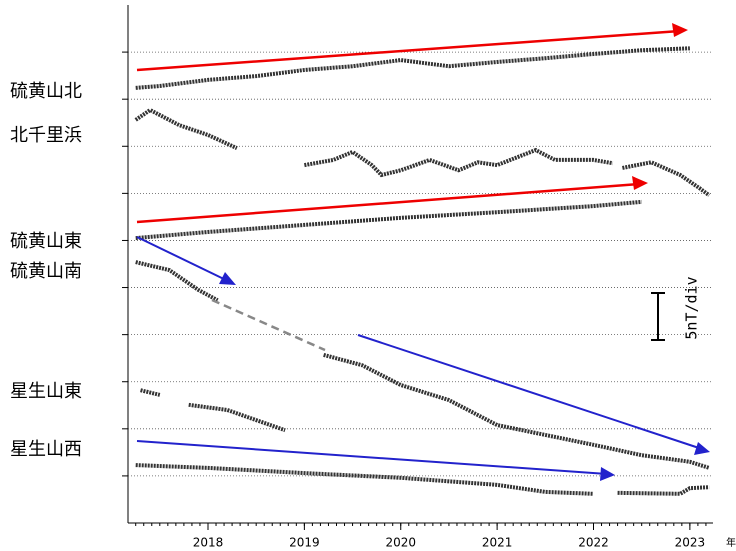 This screenshot has height=551, width=736. Describe the element at coordinates (690, 543) in the screenshot. I see `x-tick-label: 2023` at that location.